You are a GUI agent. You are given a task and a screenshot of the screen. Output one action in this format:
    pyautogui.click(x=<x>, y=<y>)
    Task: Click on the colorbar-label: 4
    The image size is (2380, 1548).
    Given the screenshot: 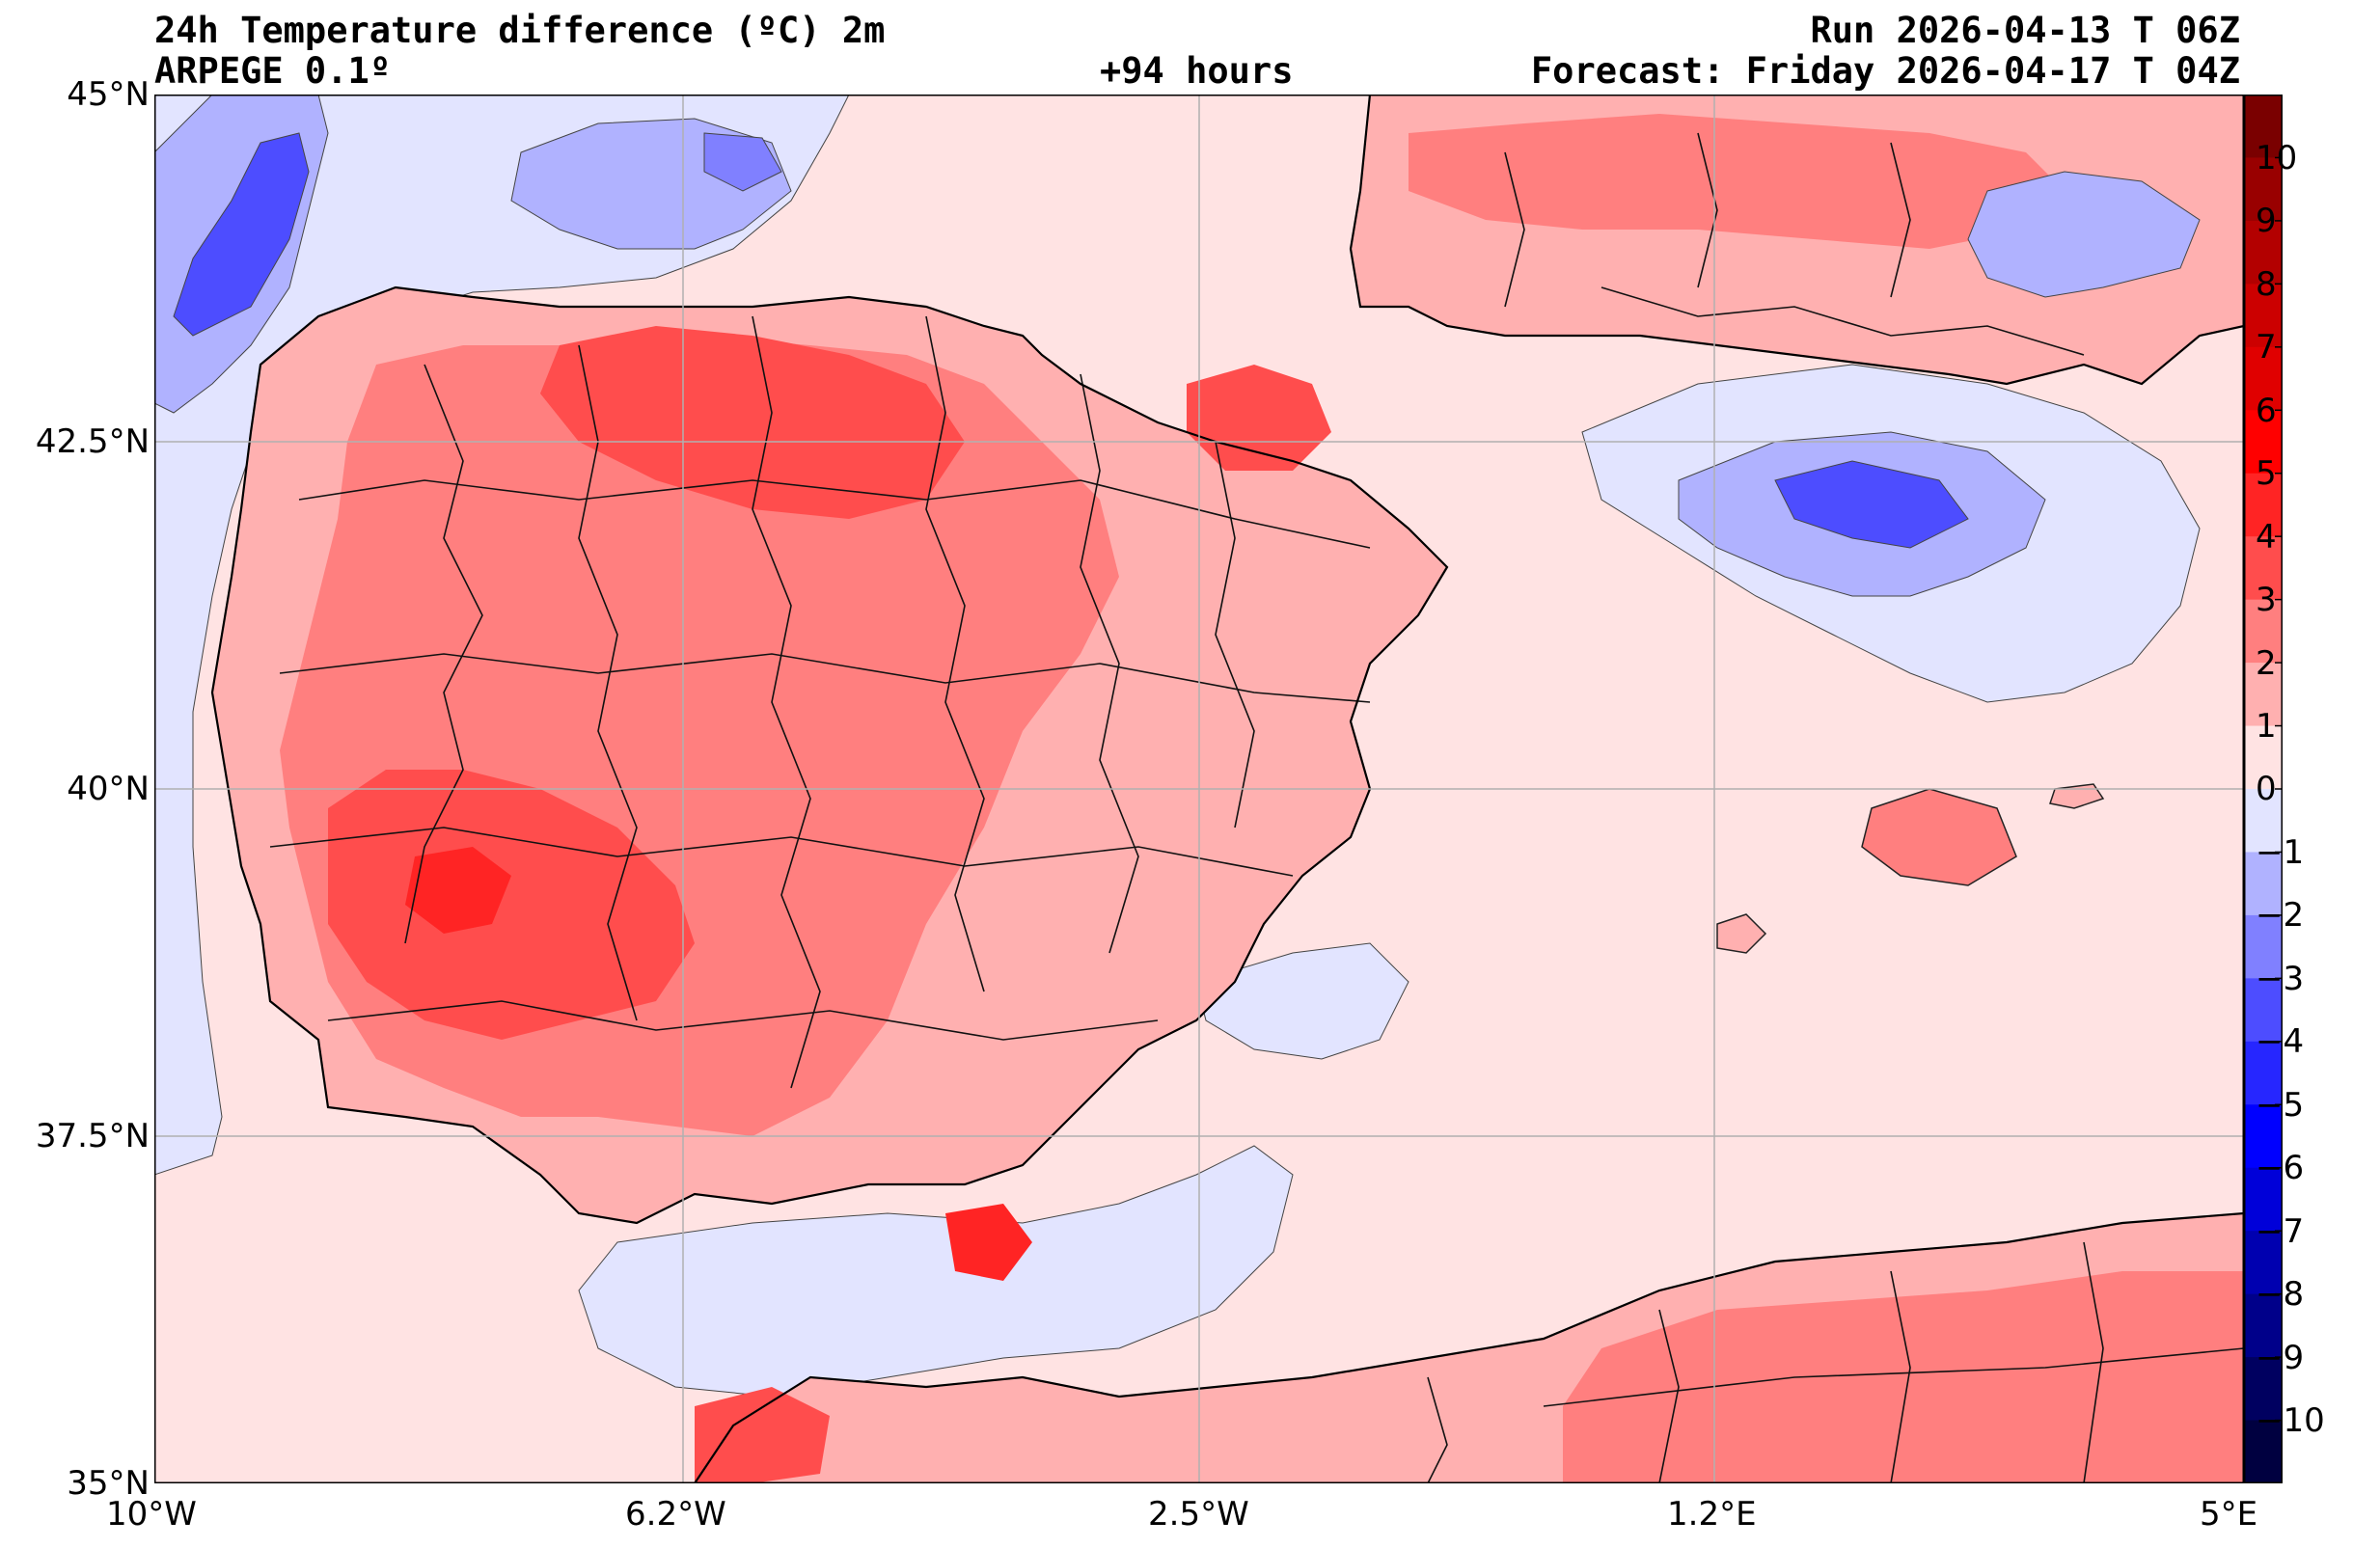 What is the action you would take?
    pyautogui.click(x=2266, y=538)
    